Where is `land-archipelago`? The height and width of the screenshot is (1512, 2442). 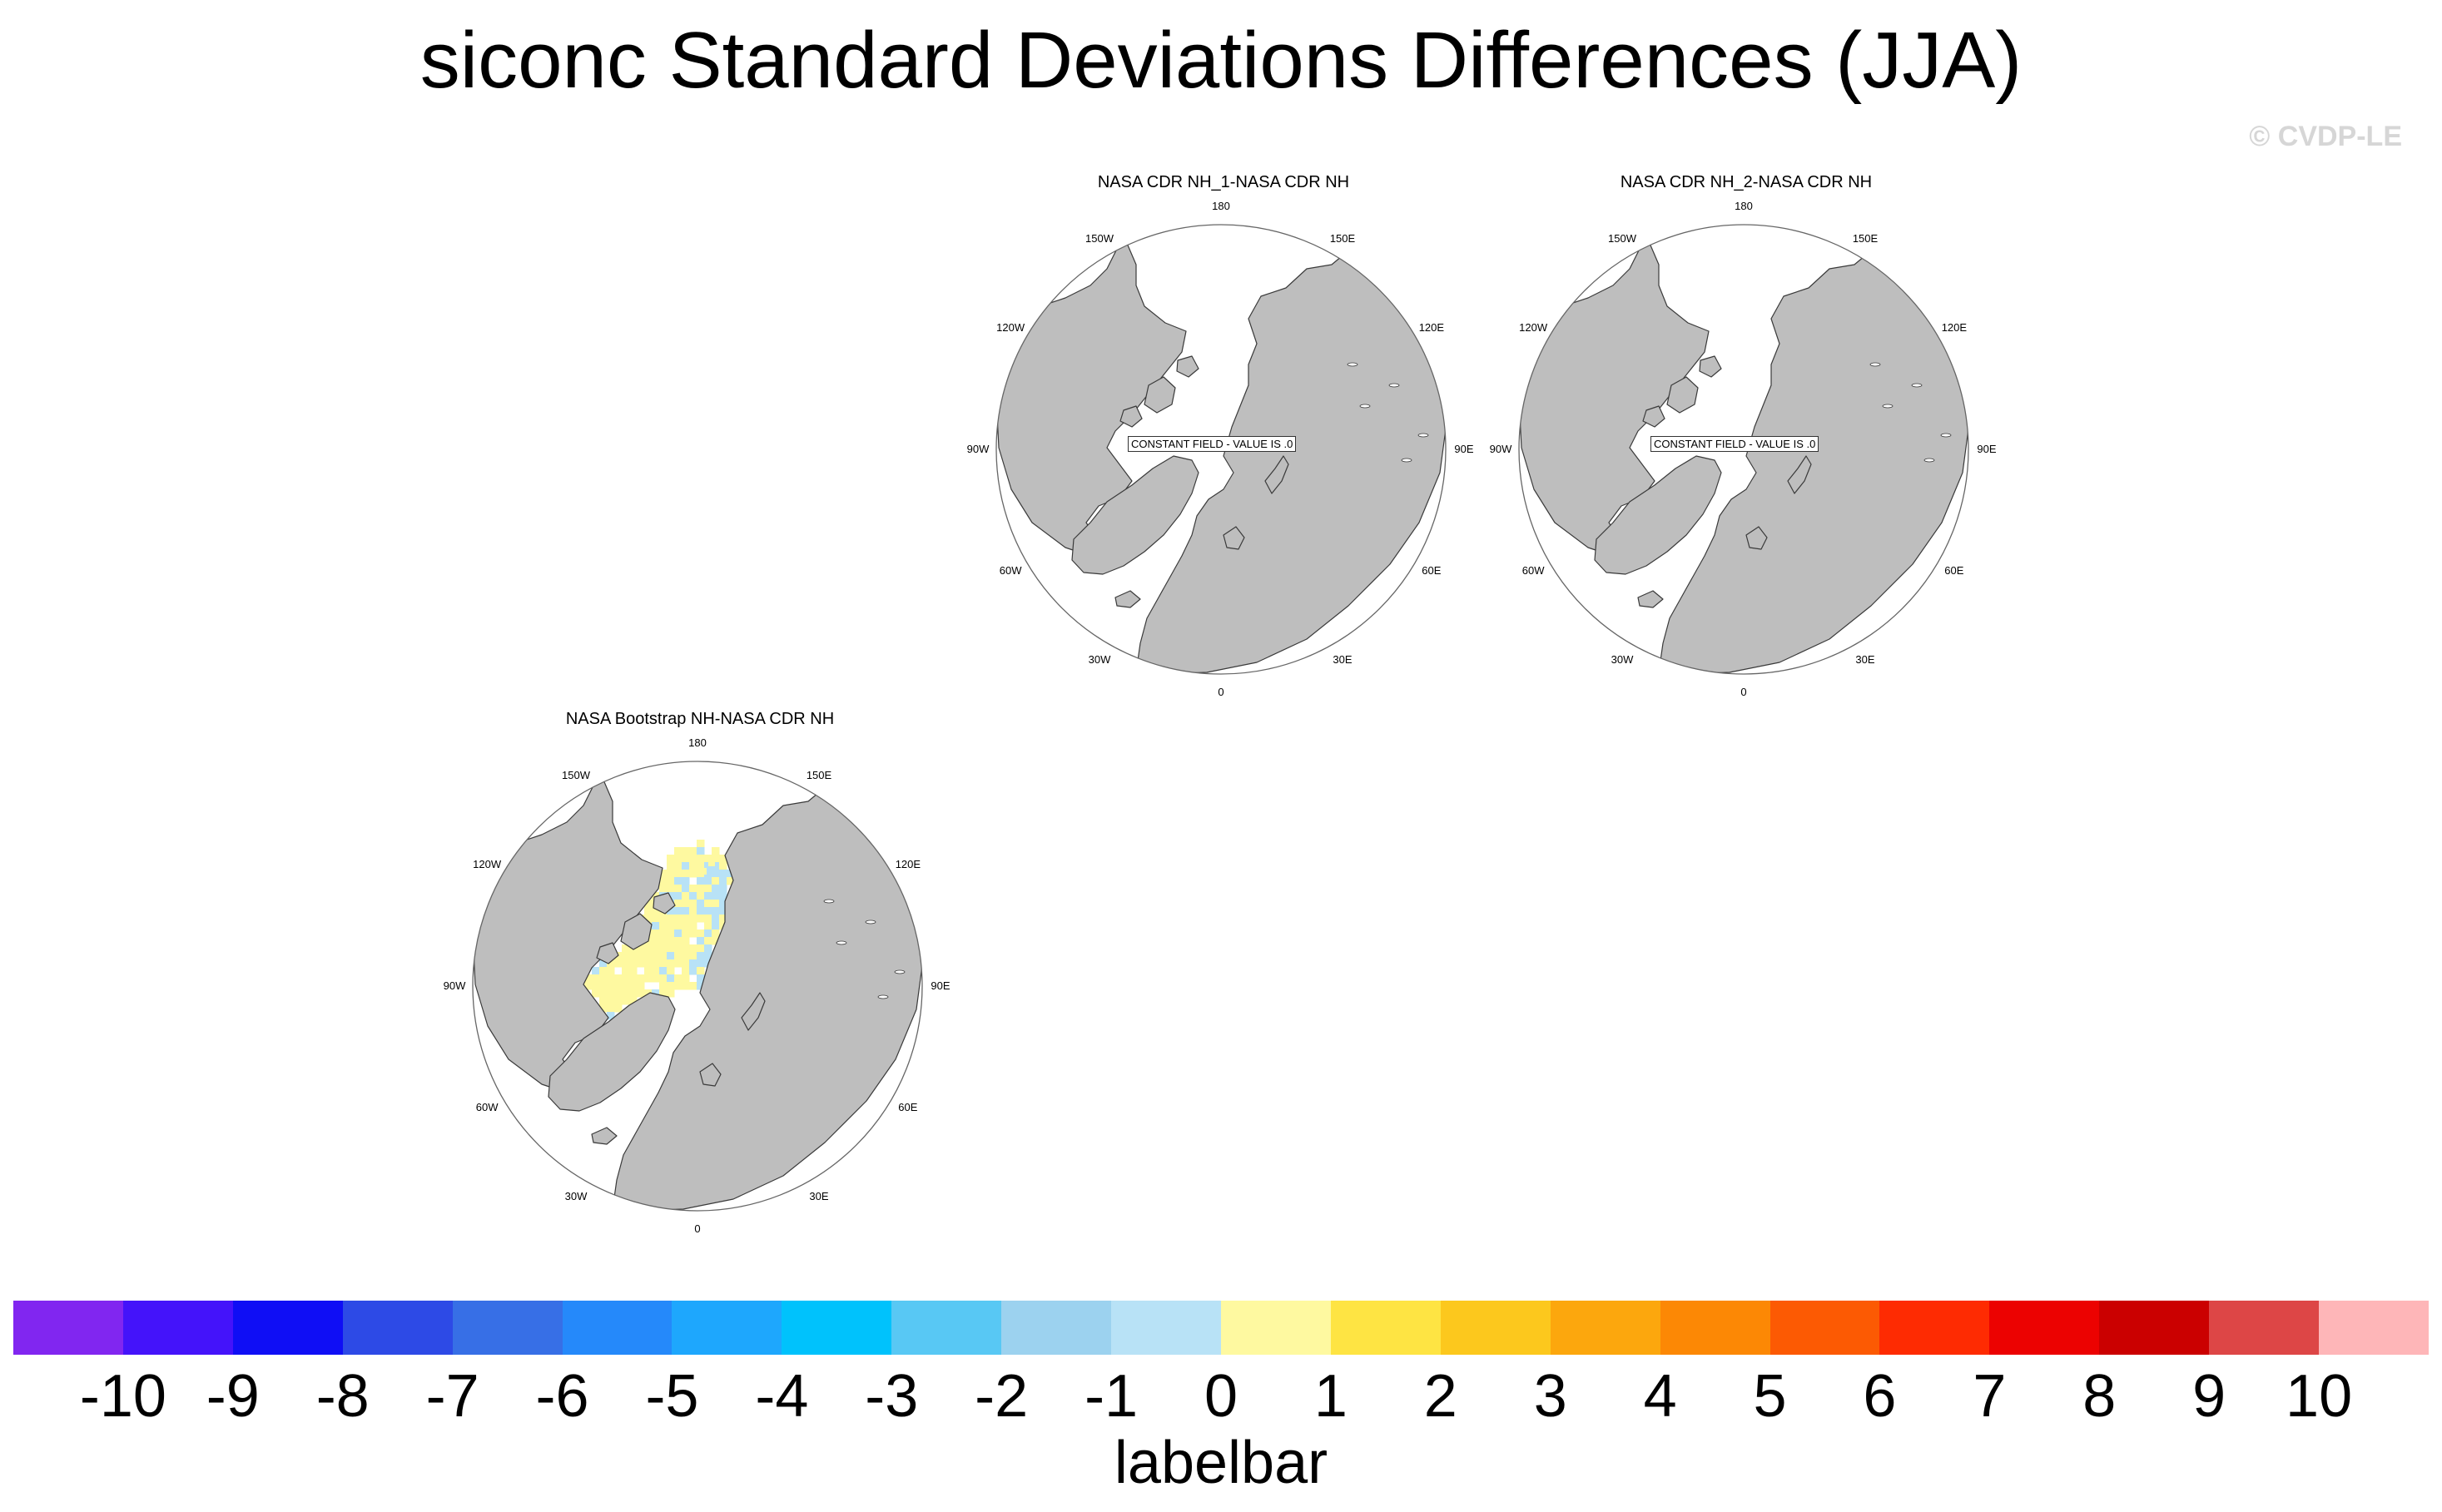 land-archipelago is located at coordinates (636, 928).